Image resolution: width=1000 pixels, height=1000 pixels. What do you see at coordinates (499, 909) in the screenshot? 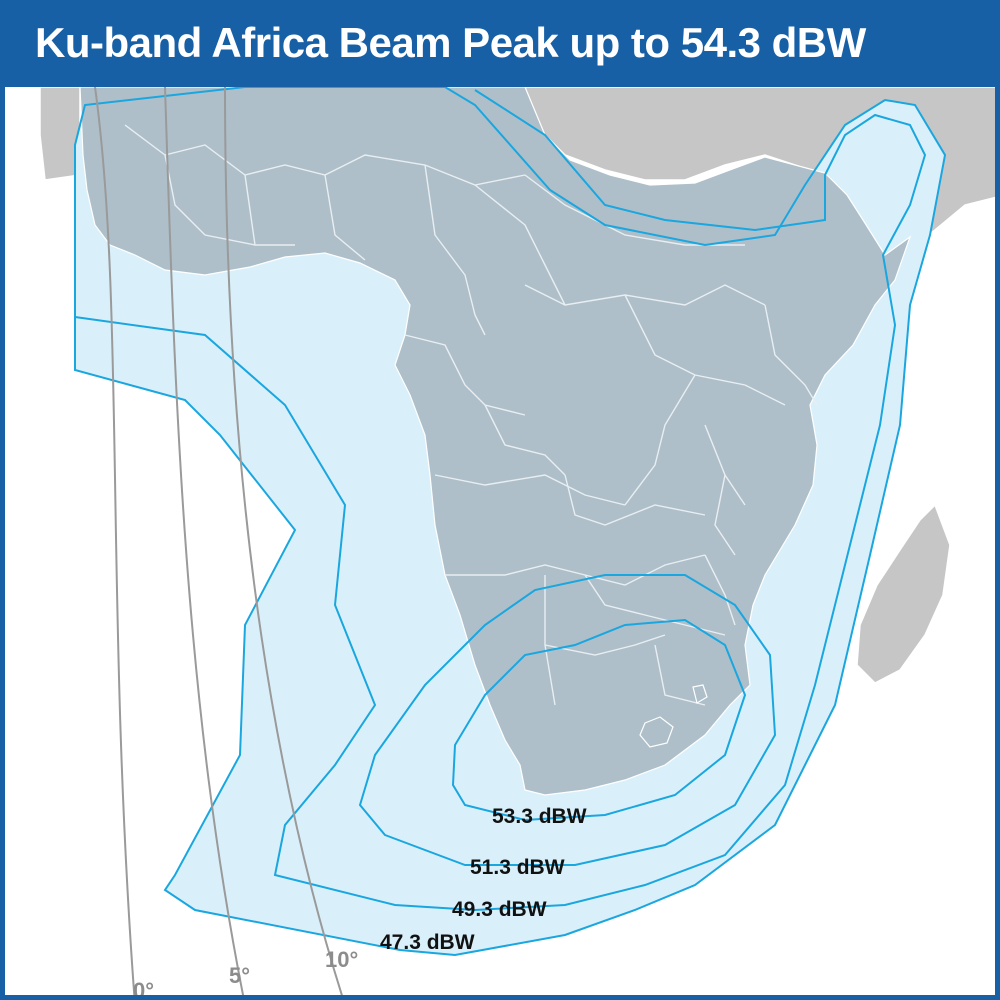
I see `contour-label-49-3: 49.3 dBW` at bounding box center [499, 909].